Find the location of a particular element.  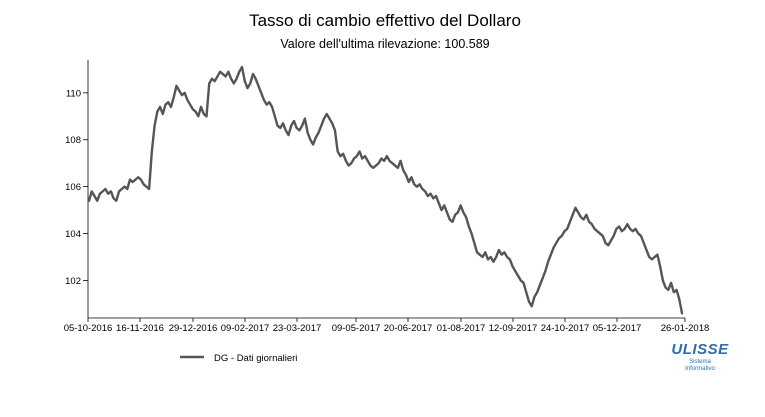

x-tick-label: 09-05-2017 is located at coordinates (356, 328).